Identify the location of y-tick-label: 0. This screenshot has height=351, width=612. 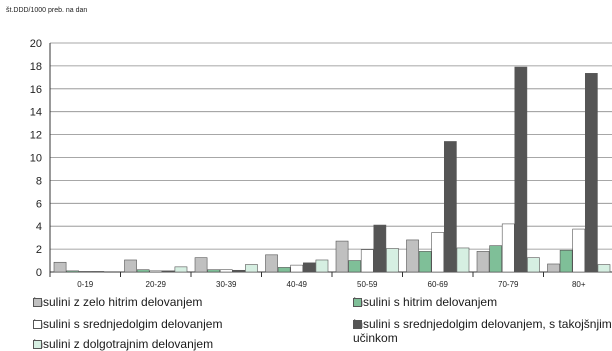
(39, 273).